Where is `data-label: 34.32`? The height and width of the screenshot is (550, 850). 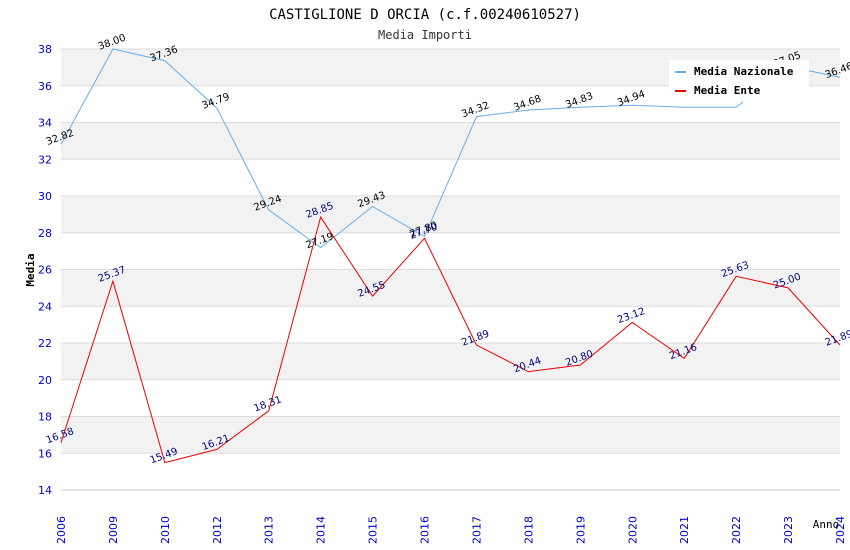 data-label: 34.32 is located at coordinates (475, 110).